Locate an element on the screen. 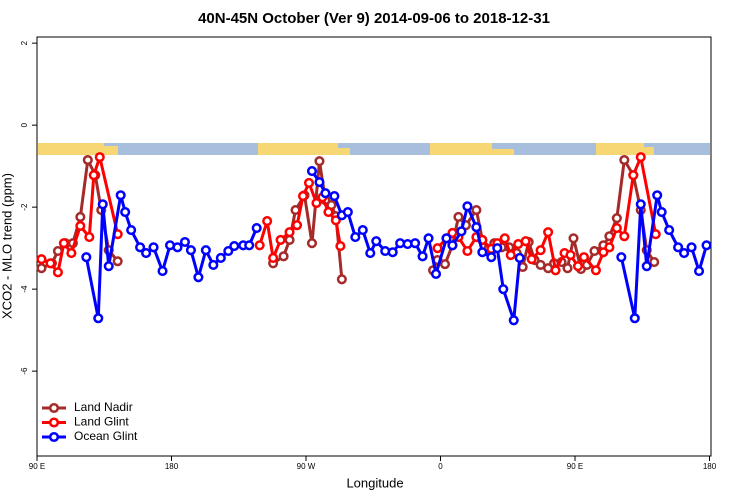  y-tick-label: 0 is located at coordinates (24, 124).